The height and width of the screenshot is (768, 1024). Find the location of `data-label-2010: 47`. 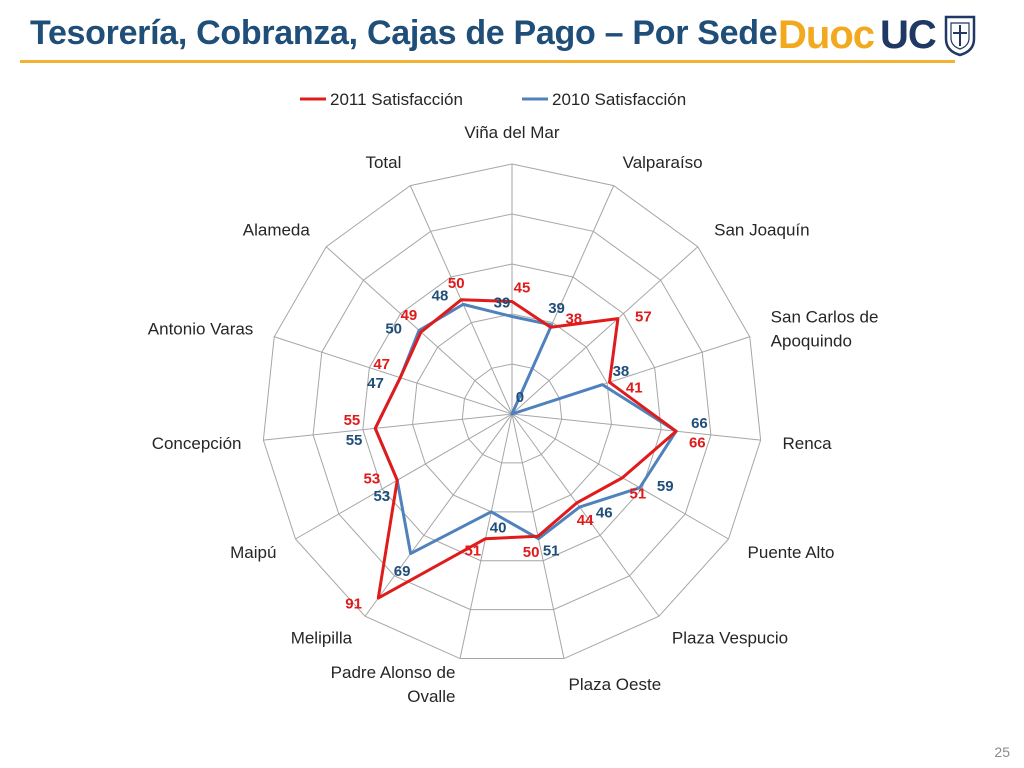

data-label-2010: 47 is located at coordinates (375, 383).